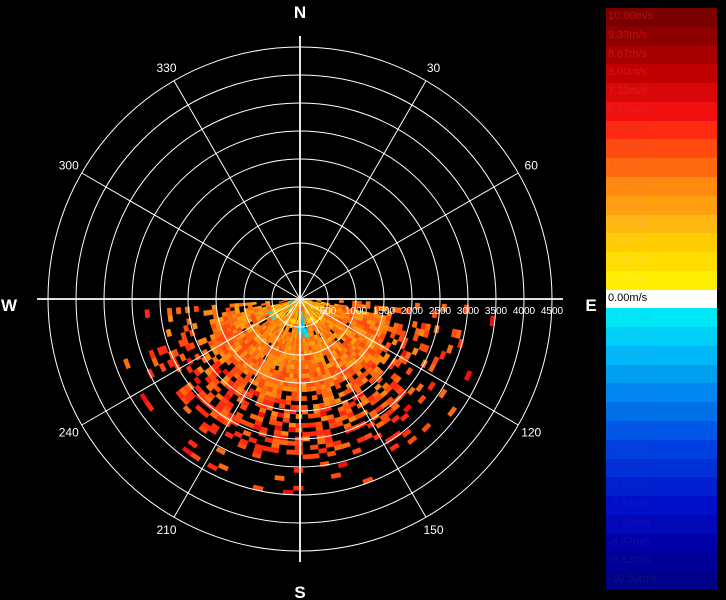 The width and height of the screenshot is (726, 600). What do you see at coordinates (661, 74) in the screenshot?
I see `colorbar-entry: 8.00m/s` at bounding box center [661, 74].